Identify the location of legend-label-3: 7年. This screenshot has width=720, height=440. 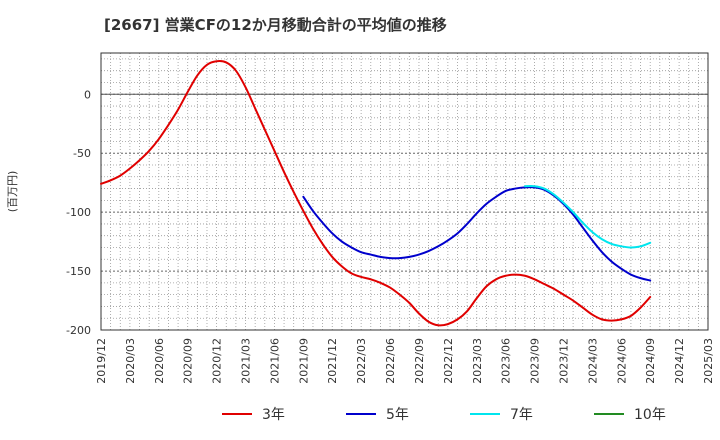
(521, 415).